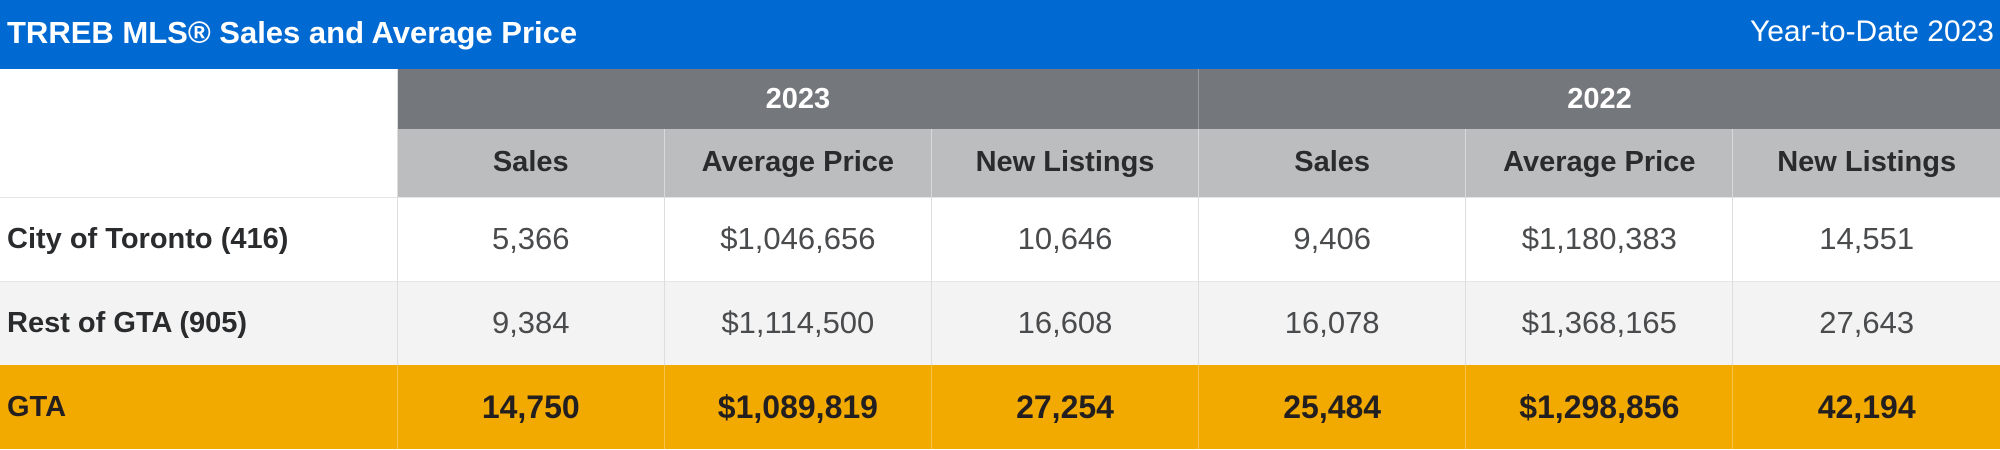 Image resolution: width=2000 pixels, height=450 pixels. I want to click on row-label: City of Toronto (416), so click(199, 238).